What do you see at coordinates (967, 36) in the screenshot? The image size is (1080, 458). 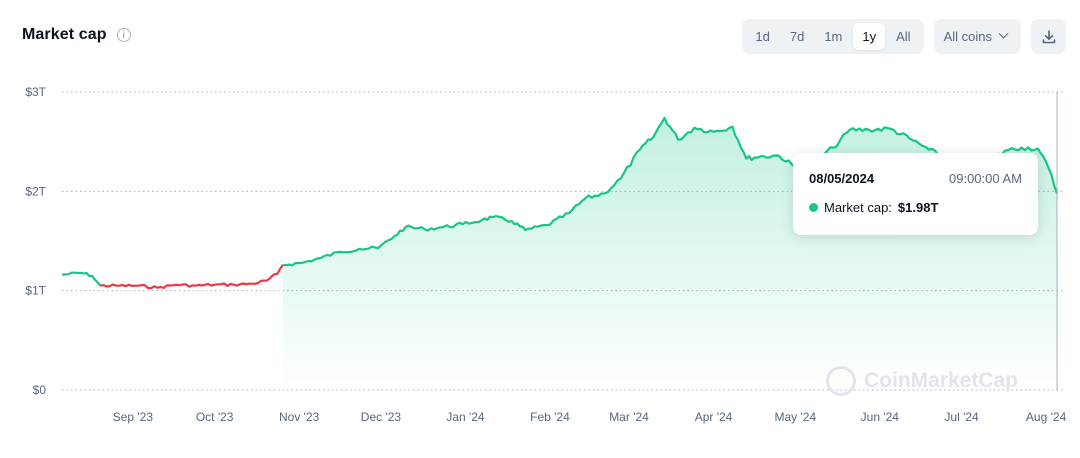 I see `coin-filter-label: All coins` at bounding box center [967, 36].